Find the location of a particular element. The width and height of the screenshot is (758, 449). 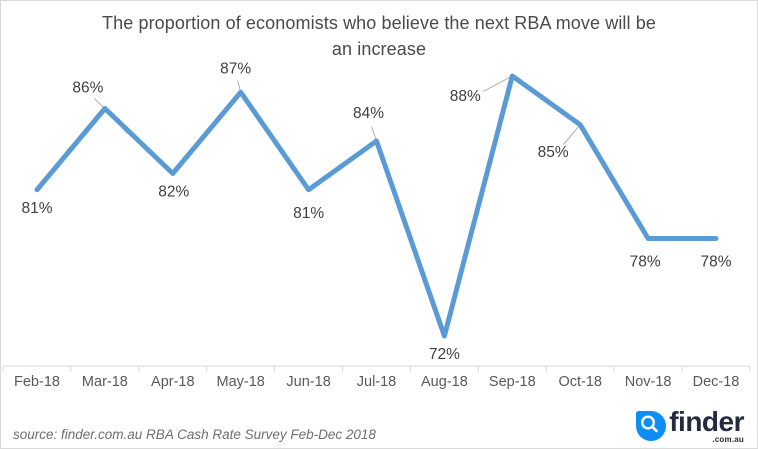

x-axis-label: Mar-18 is located at coordinates (105, 382).